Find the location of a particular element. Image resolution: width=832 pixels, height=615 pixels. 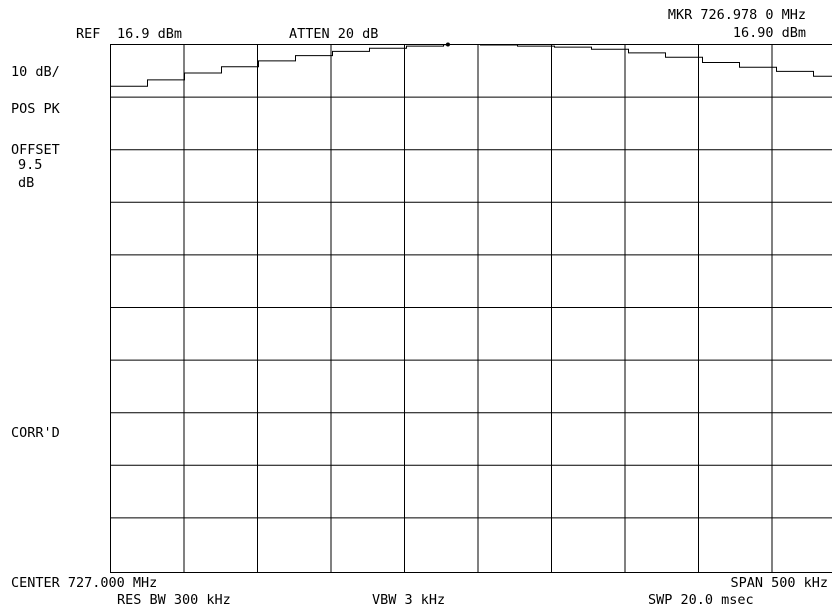

scale-per-division: 10 dB/ is located at coordinates (35, 72).